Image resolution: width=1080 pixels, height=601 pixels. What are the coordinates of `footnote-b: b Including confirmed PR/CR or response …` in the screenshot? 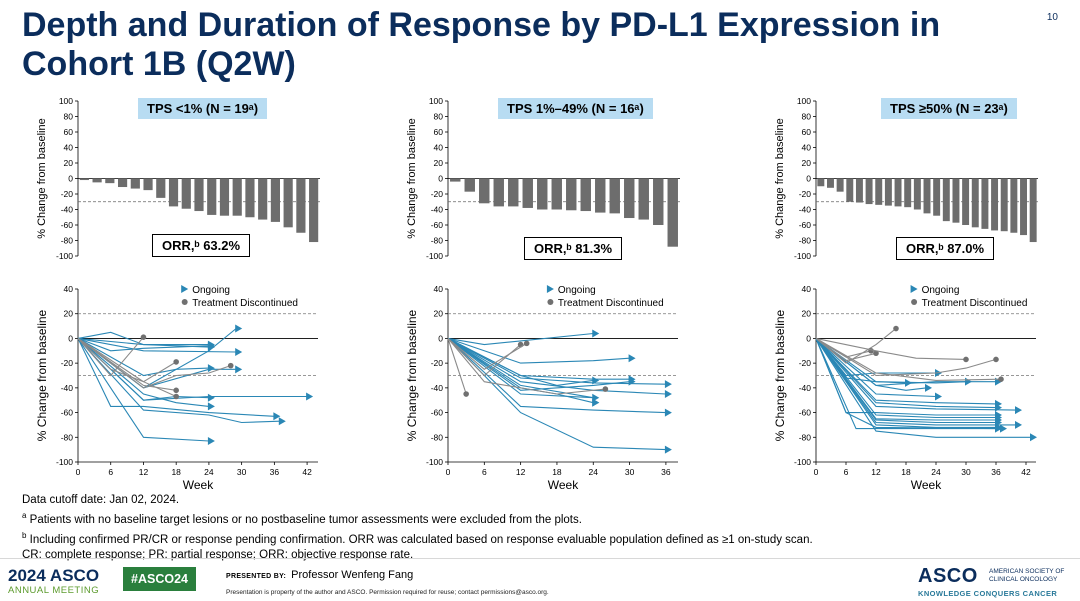 It's located at (542, 538).